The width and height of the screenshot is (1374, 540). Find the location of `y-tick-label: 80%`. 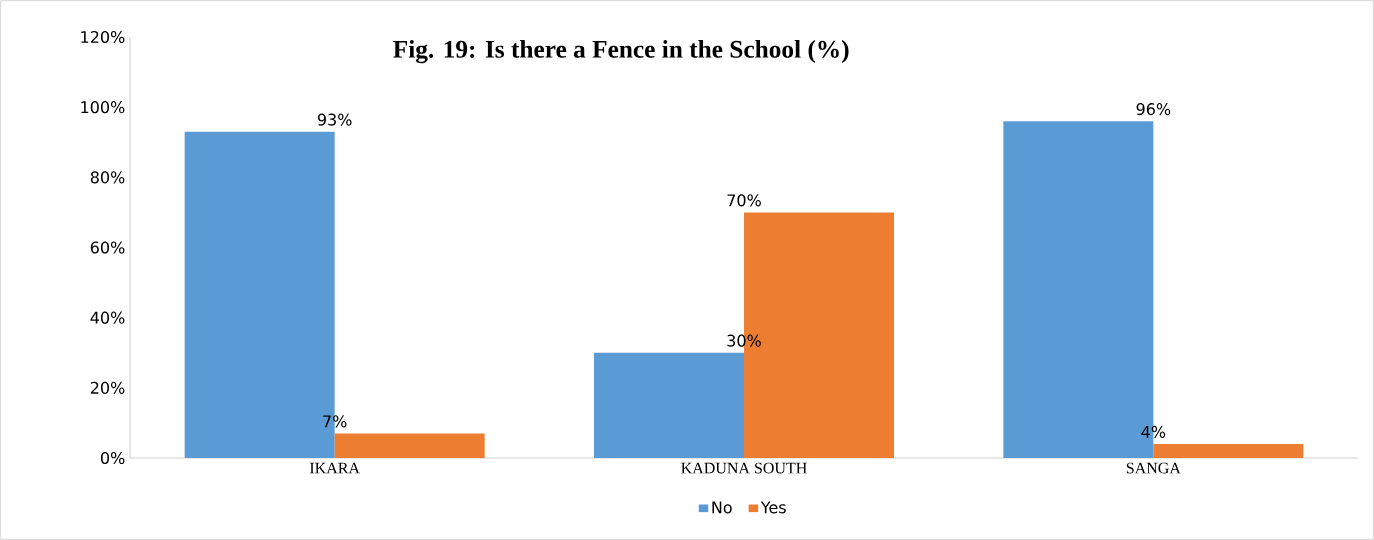

y-tick-label: 80% is located at coordinates (107, 177).